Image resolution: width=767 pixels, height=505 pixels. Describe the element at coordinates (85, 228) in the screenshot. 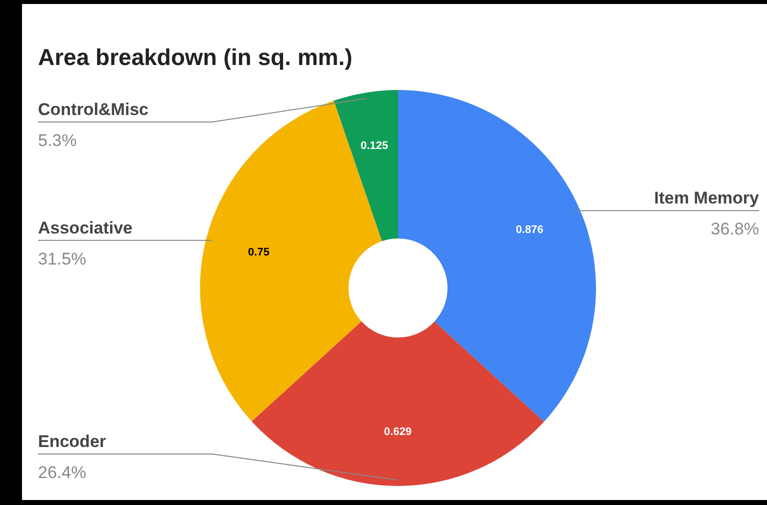

I see `slice-label: Associative` at that location.